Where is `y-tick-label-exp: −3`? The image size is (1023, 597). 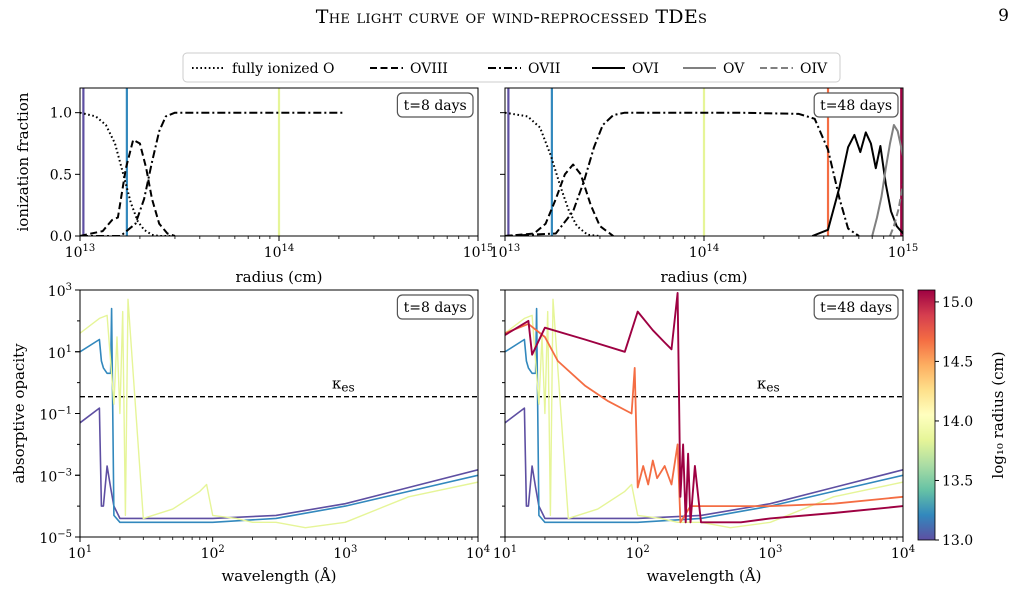 y-tick-label-exp: −3 is located at coordinates (64, 472).